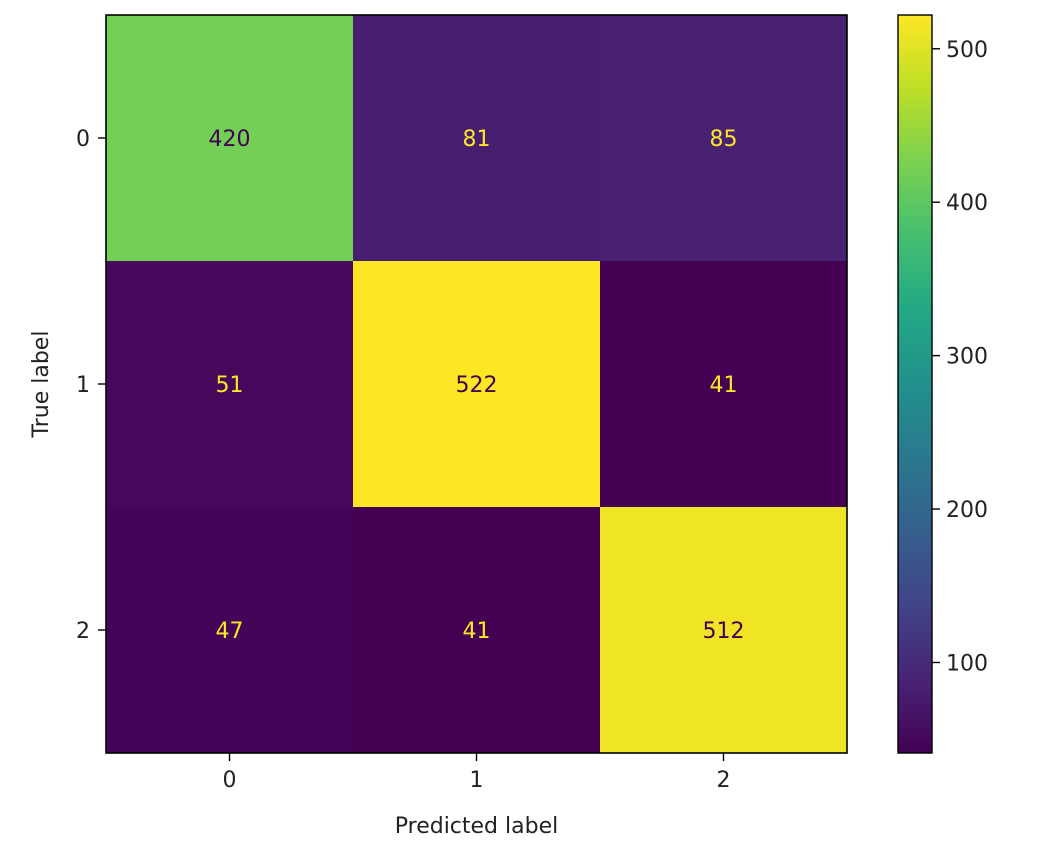  Describe the element at coordinates (477, 780) in the screenshot. I see `x-tick-label: 1` at that location.